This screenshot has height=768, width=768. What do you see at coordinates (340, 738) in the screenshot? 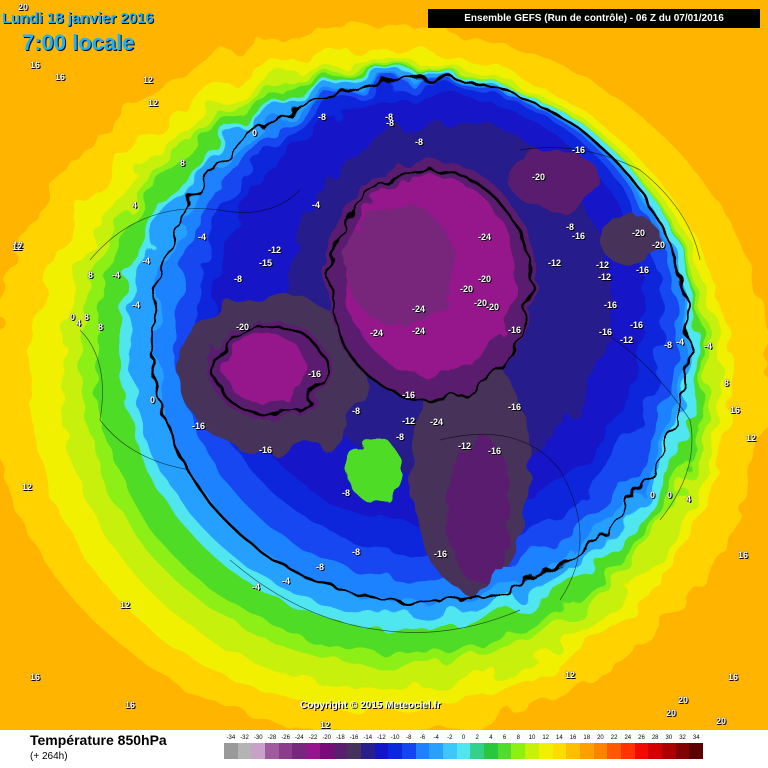
I see `scale-tick-label: -18` at bounding box center [340, 738].